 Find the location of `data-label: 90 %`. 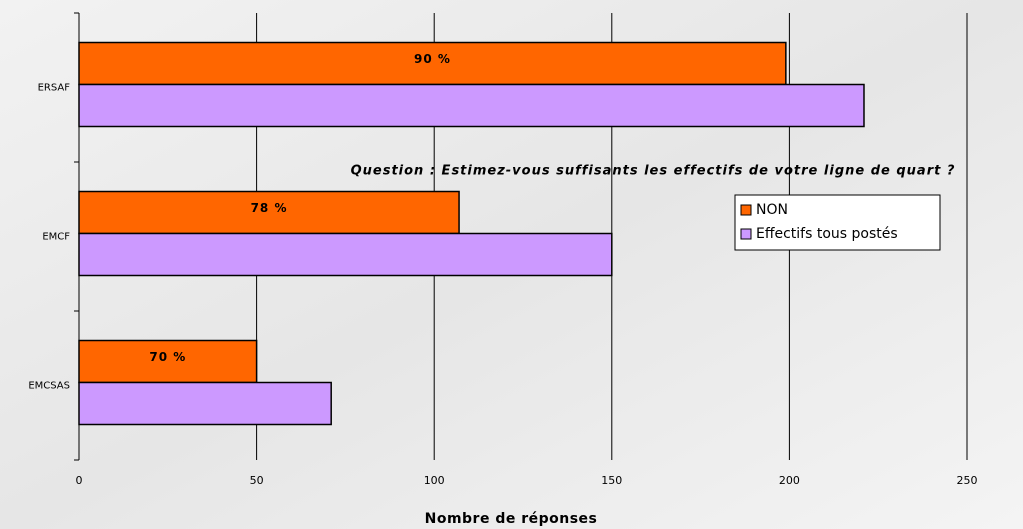

data-label: 90 % is located at coordinates (432, 59).